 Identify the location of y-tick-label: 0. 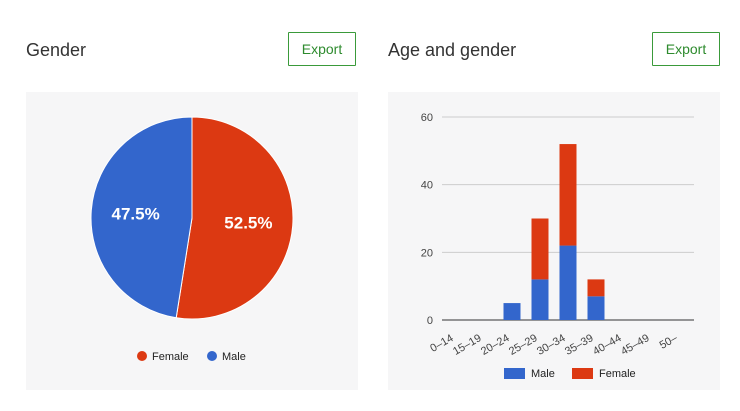
(430, 321).